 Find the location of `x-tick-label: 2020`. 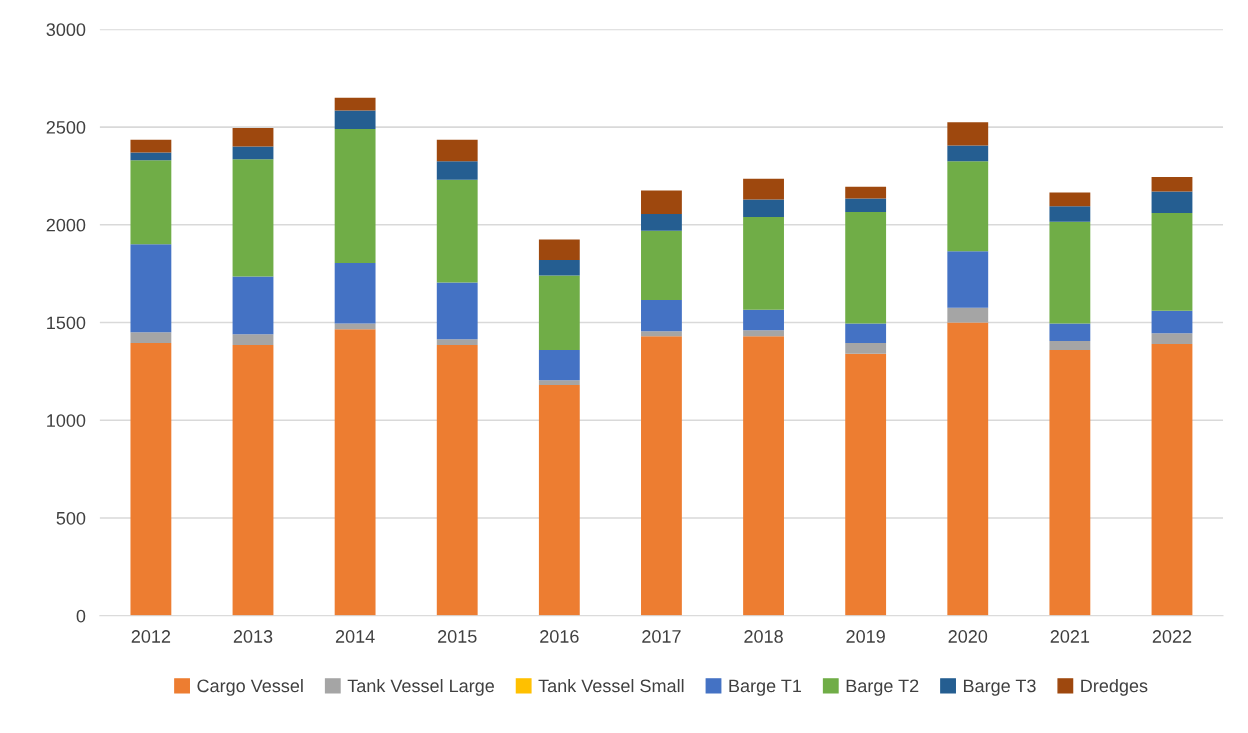

x-tick-label: 2020 is located at coordinates (968, 636).